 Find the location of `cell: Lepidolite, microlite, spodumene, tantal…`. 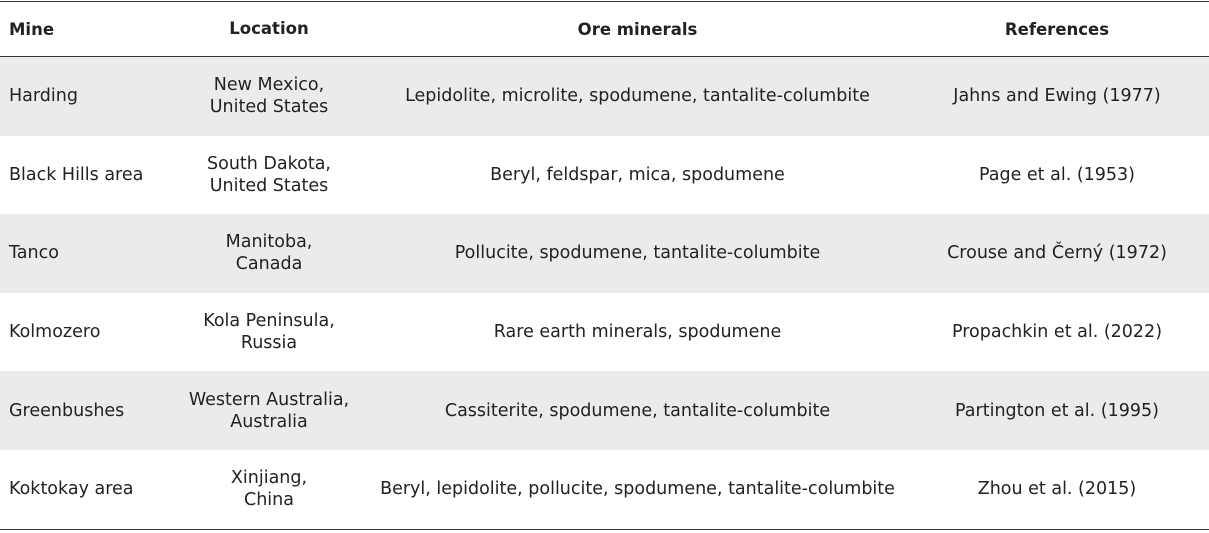

cell: Lepidolite, microlite, spodumene, tantal… is located at coordinates (637, 96).